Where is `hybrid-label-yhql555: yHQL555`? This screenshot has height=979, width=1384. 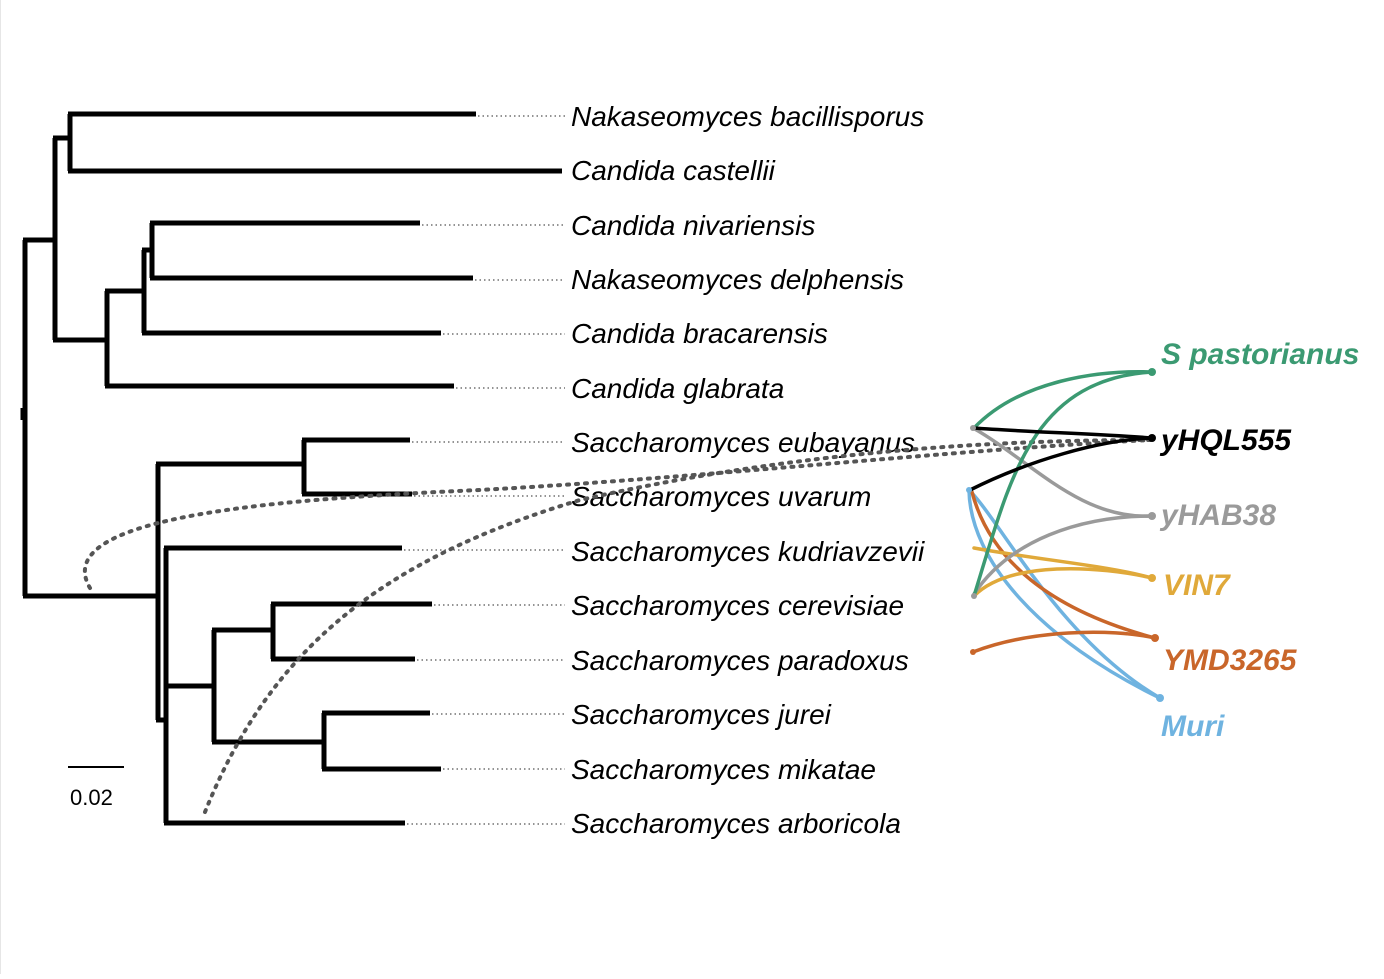
hybrid-label-yhql555: yHQL555 is located at coordinates (1225, 440).